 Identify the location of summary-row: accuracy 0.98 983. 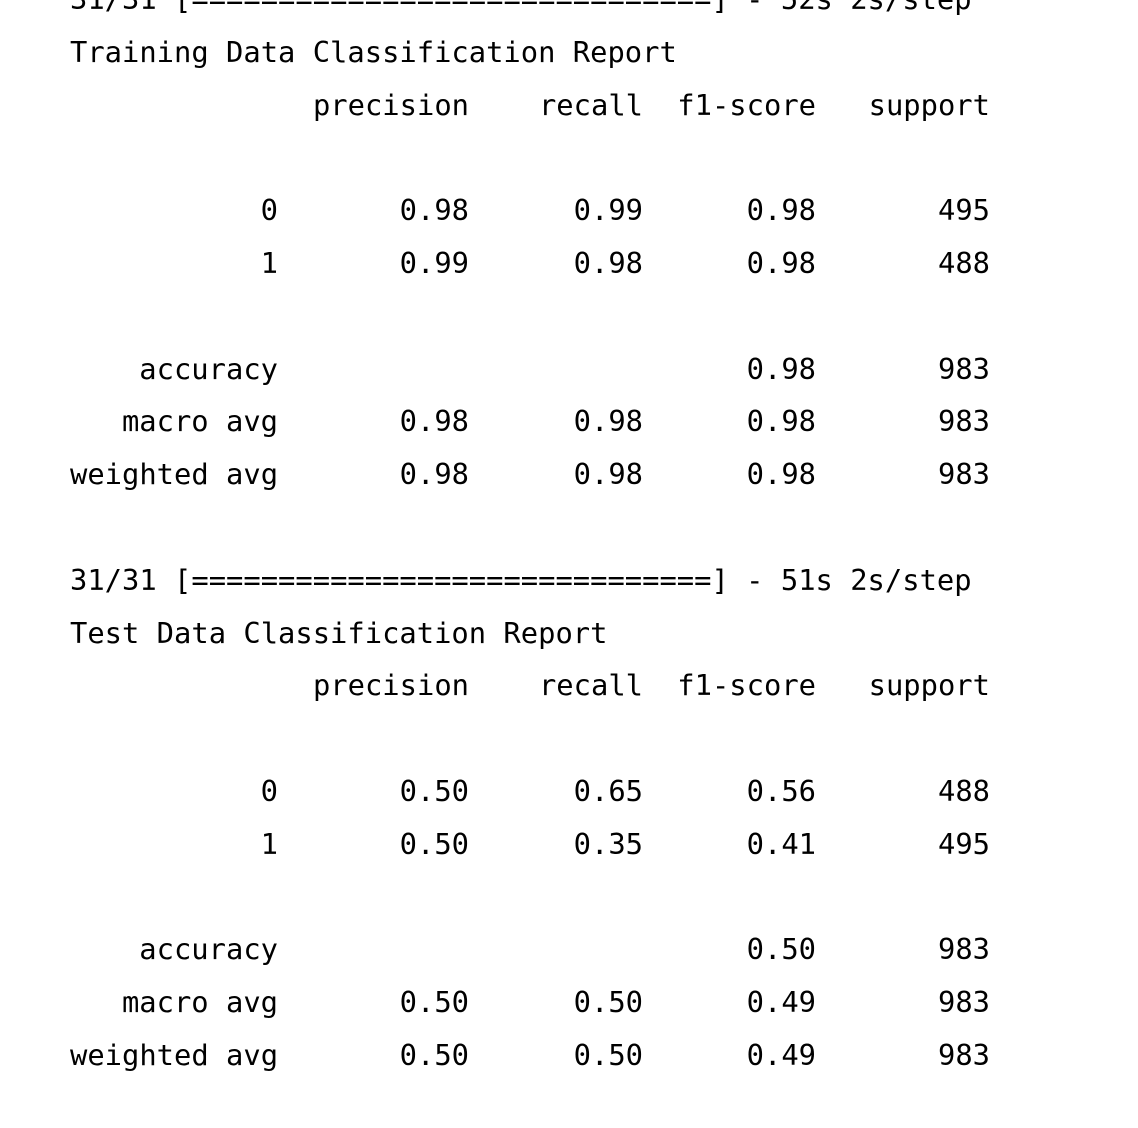
(600, 369).